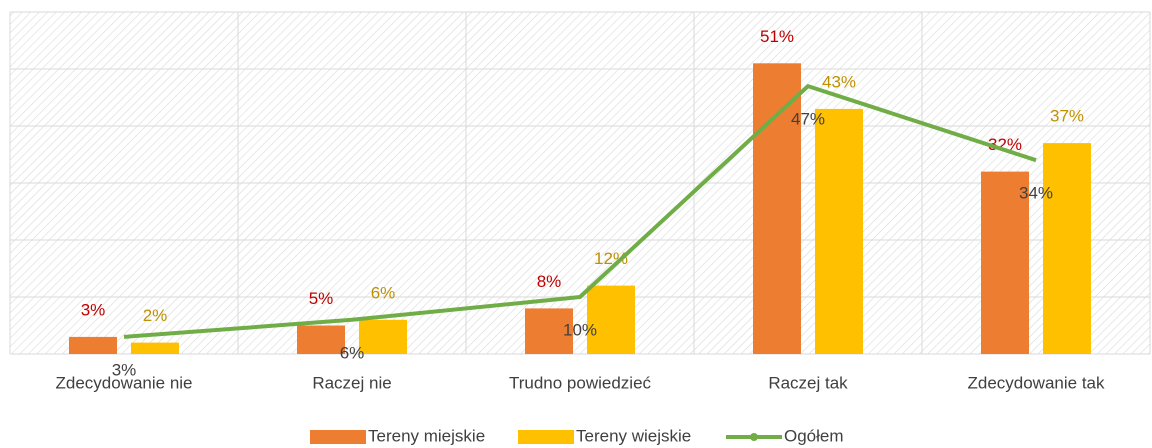 The image size is (1152, 448). I want to click on data-label: 8%, so click(549, 281).